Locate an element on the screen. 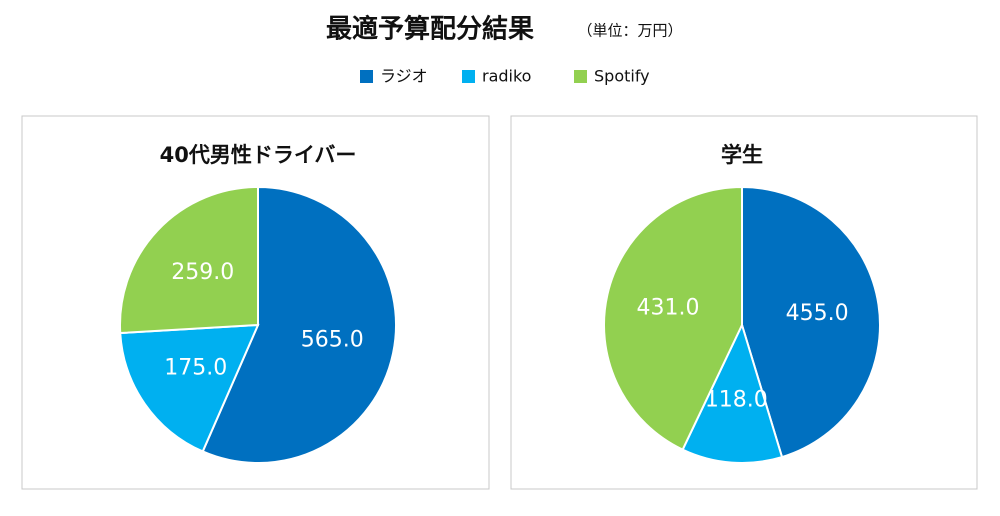 The height and width of the screenshot is (516, 1000). data-label: 175.0 is located at coordinates (195, 367).